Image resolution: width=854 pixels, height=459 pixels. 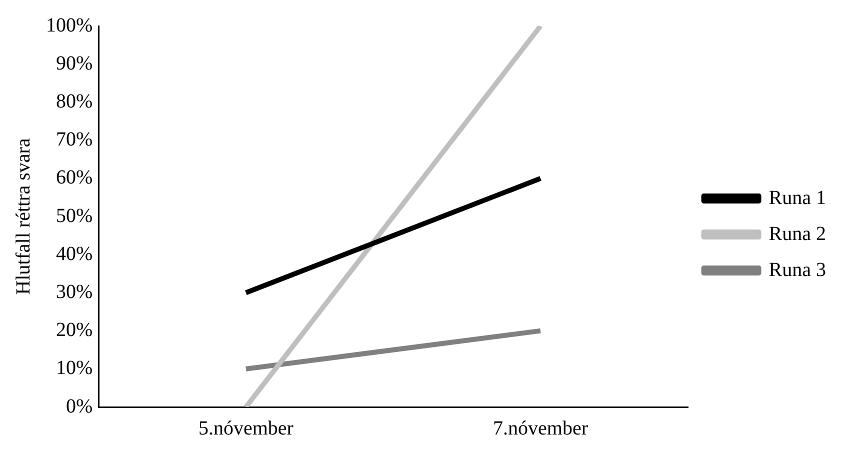 What do you see at coordinates (74, 253) in the screenshot?
I see `y-tick-label: 40%` at bounding box center [74, 253].